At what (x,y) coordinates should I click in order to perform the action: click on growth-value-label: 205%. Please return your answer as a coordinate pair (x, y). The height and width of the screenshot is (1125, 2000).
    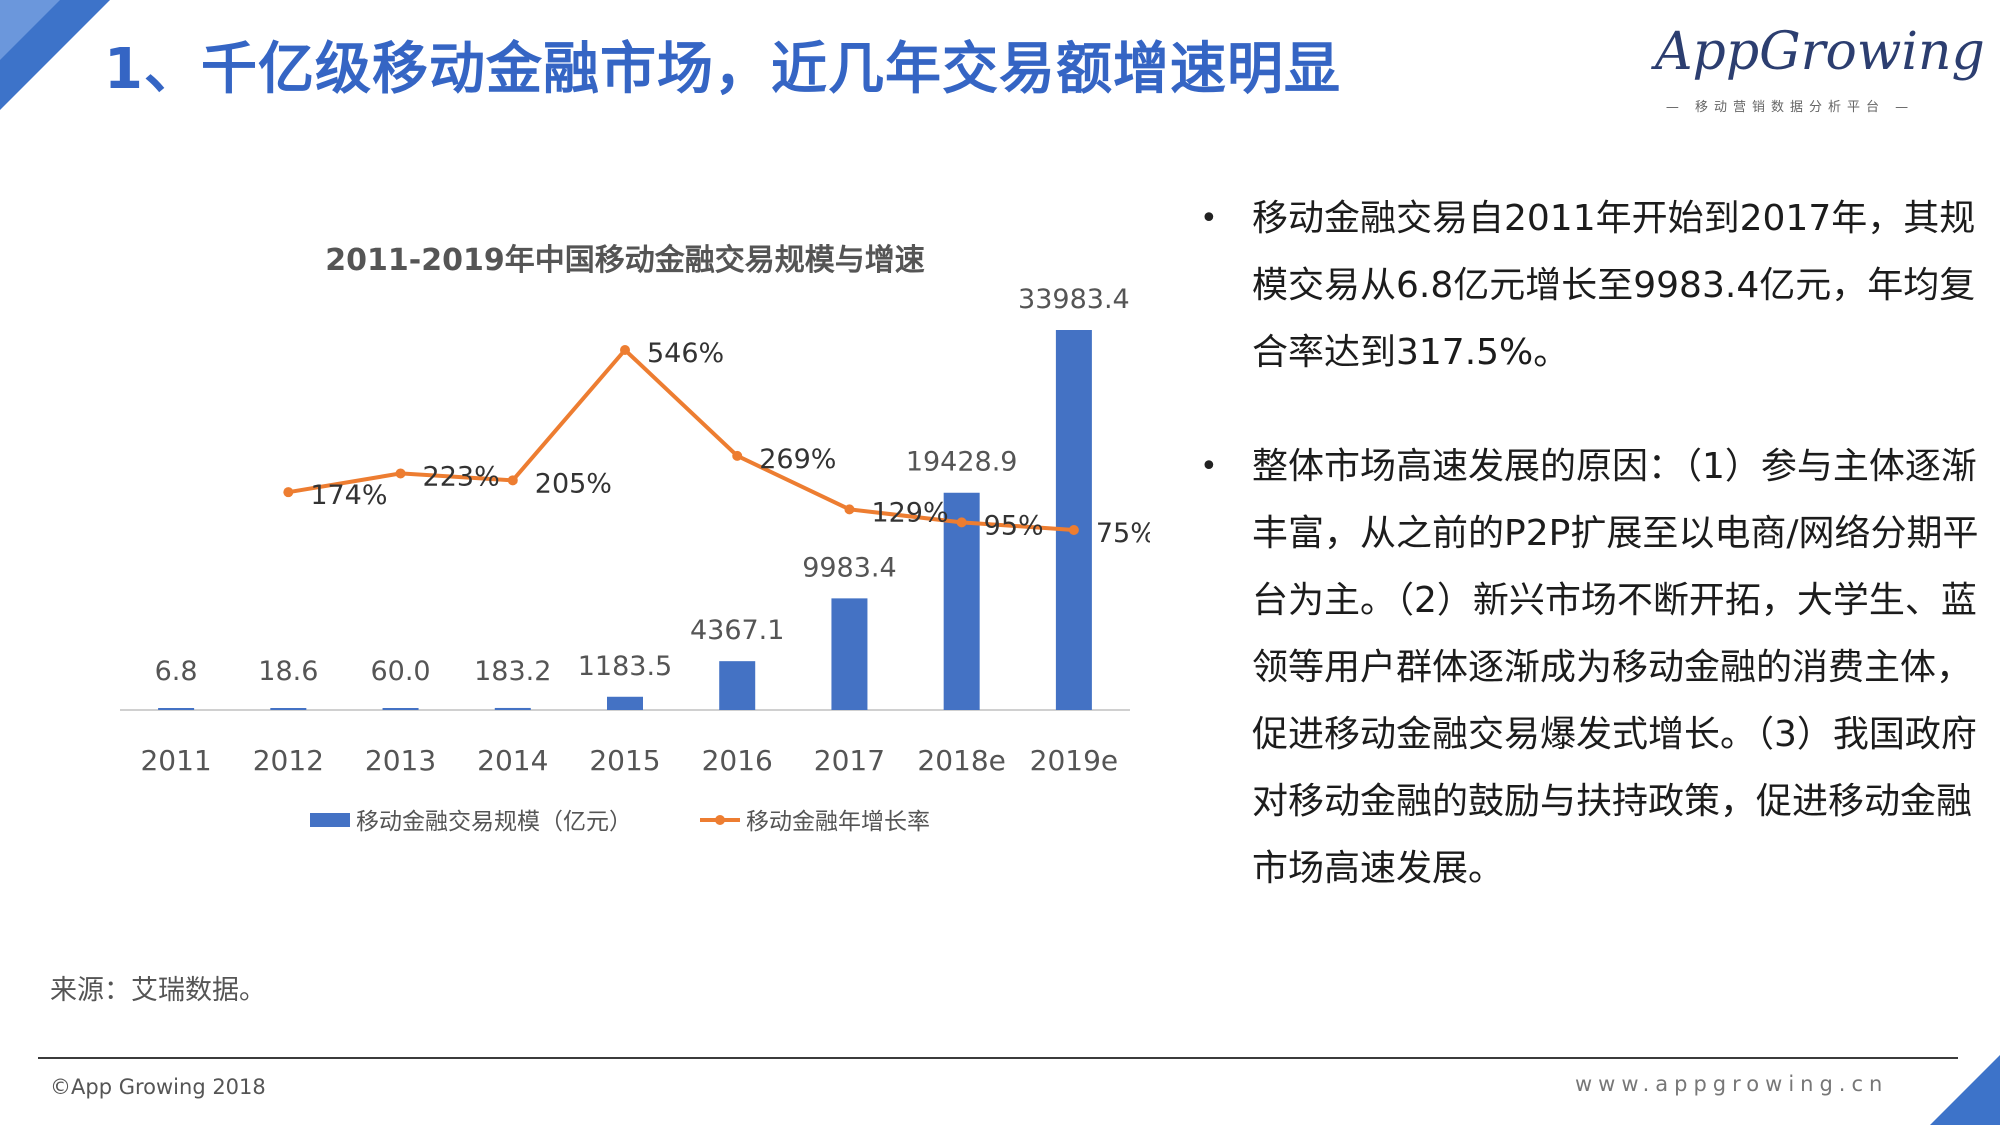
    Looking at the image, I should click on (573, 483).